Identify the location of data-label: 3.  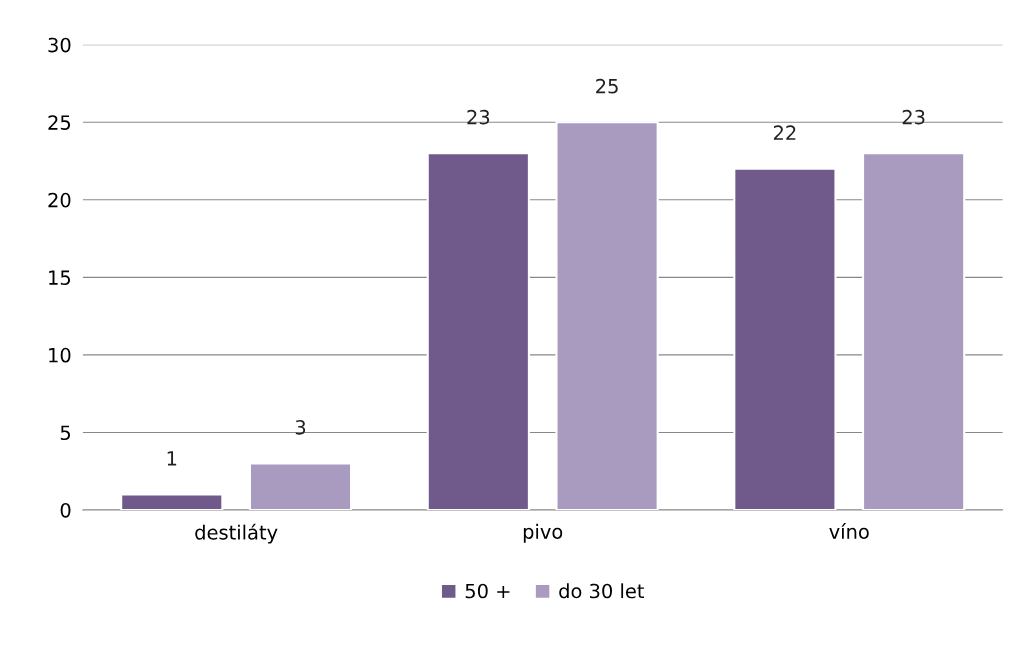
(300, 427).